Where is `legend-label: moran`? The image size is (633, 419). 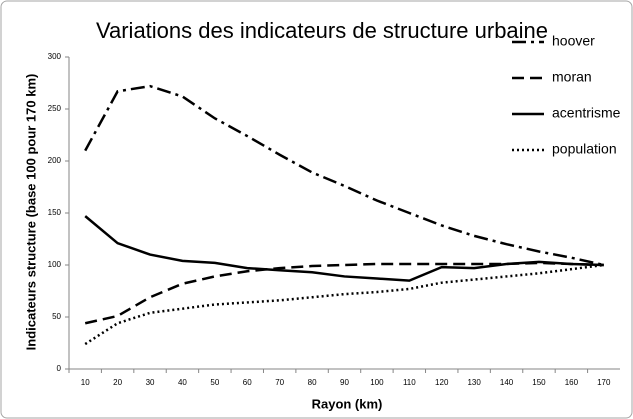 legend-label: moran is located at coordinates (572, 77).